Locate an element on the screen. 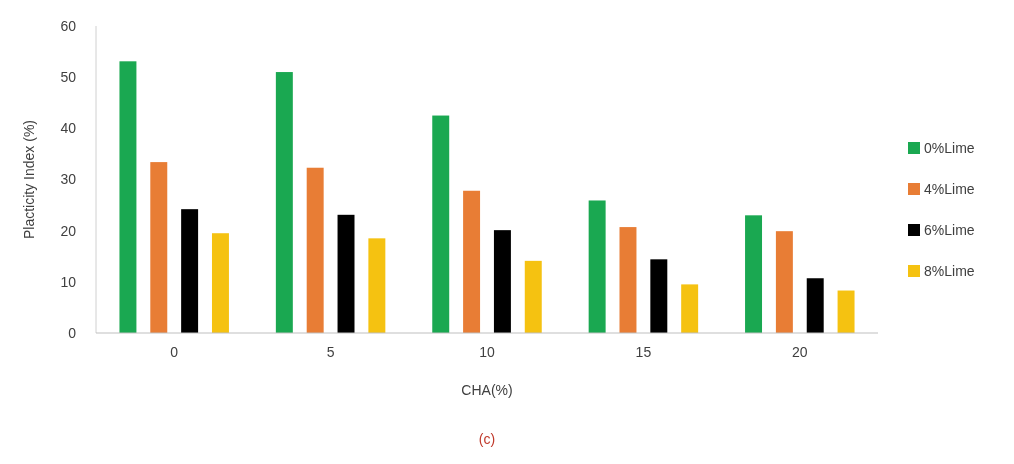 This screenshot has height=464, width=1014. y-tick-label: 40 is located at coordinates (68, 128).